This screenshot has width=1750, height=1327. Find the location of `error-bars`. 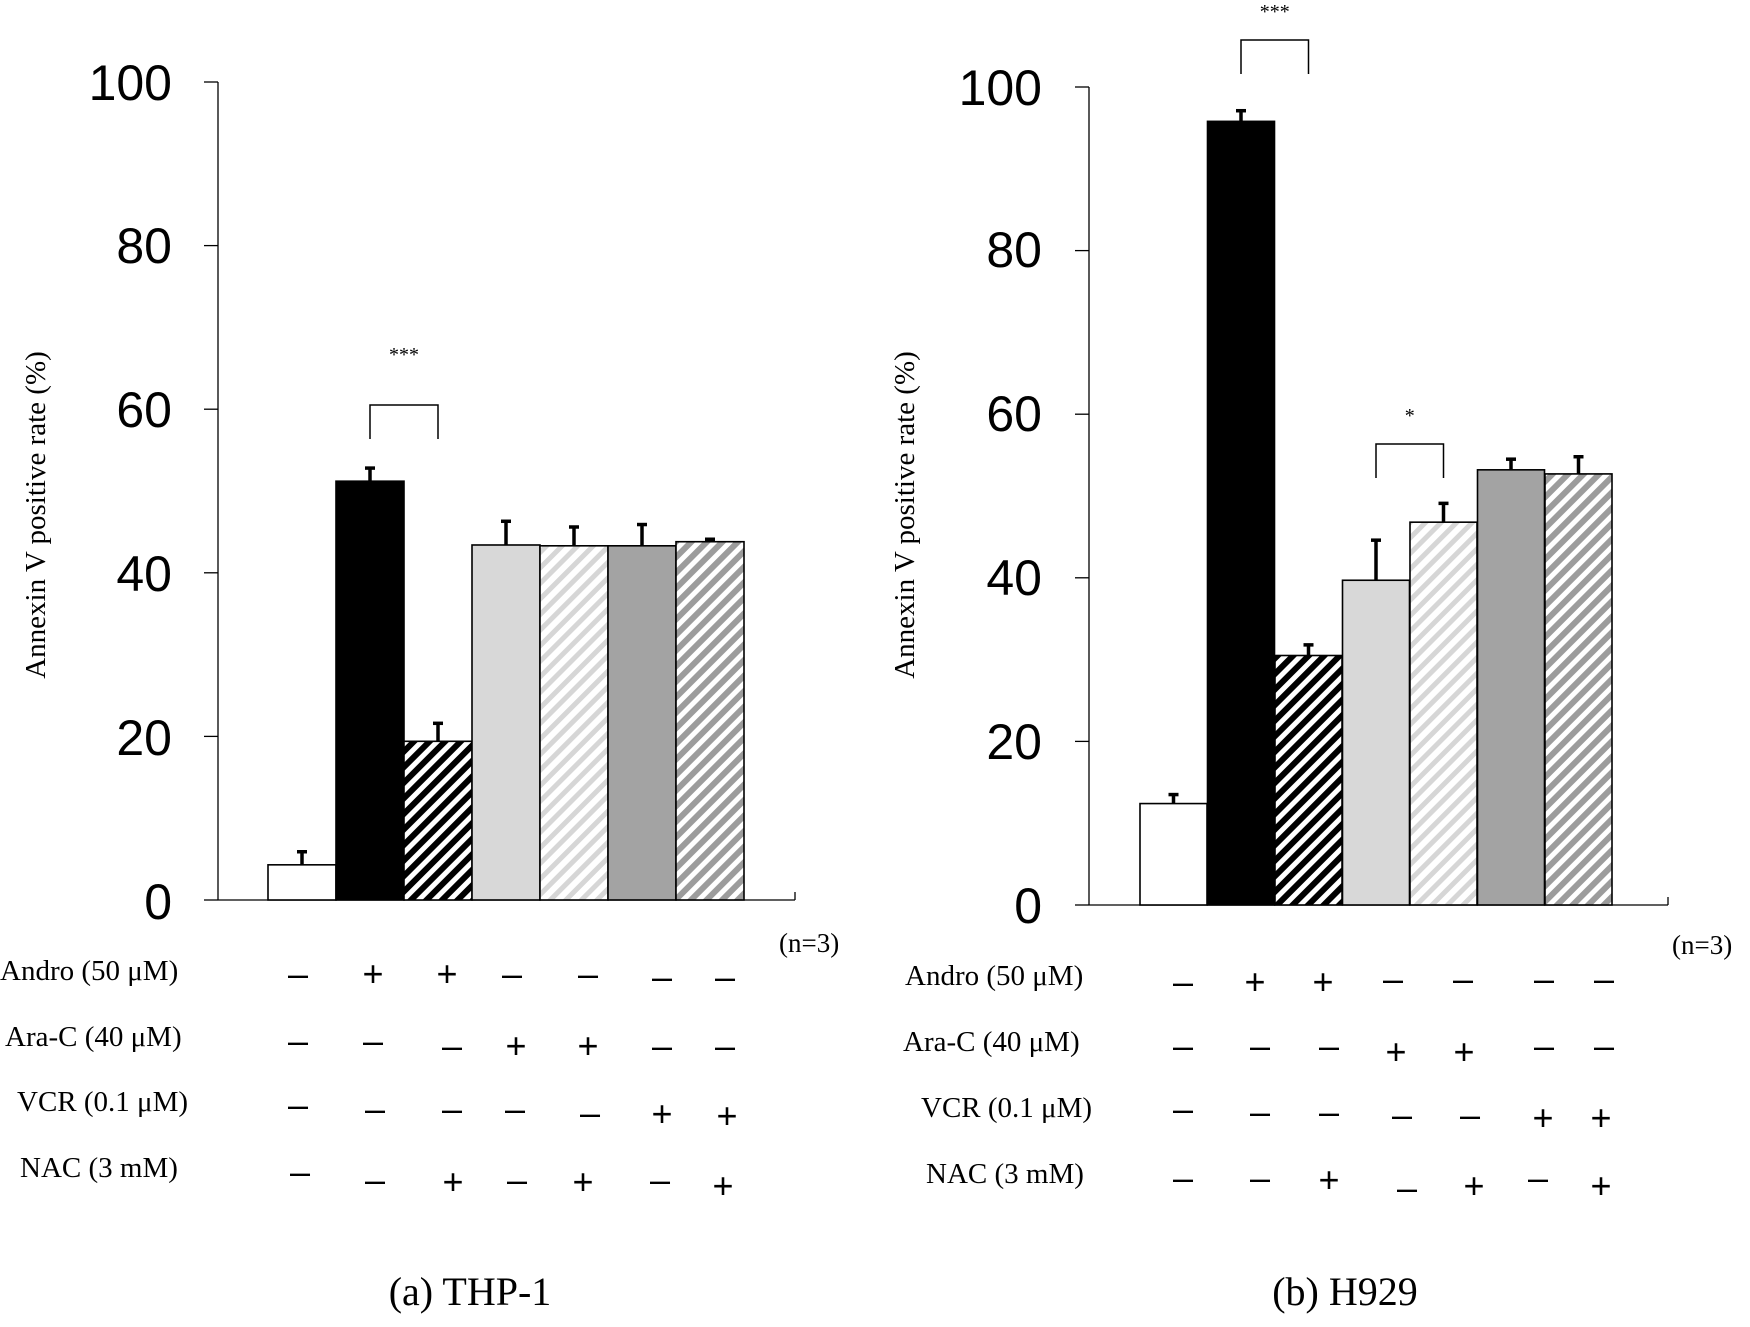

error-bars is located at coordinates (1376, 456).